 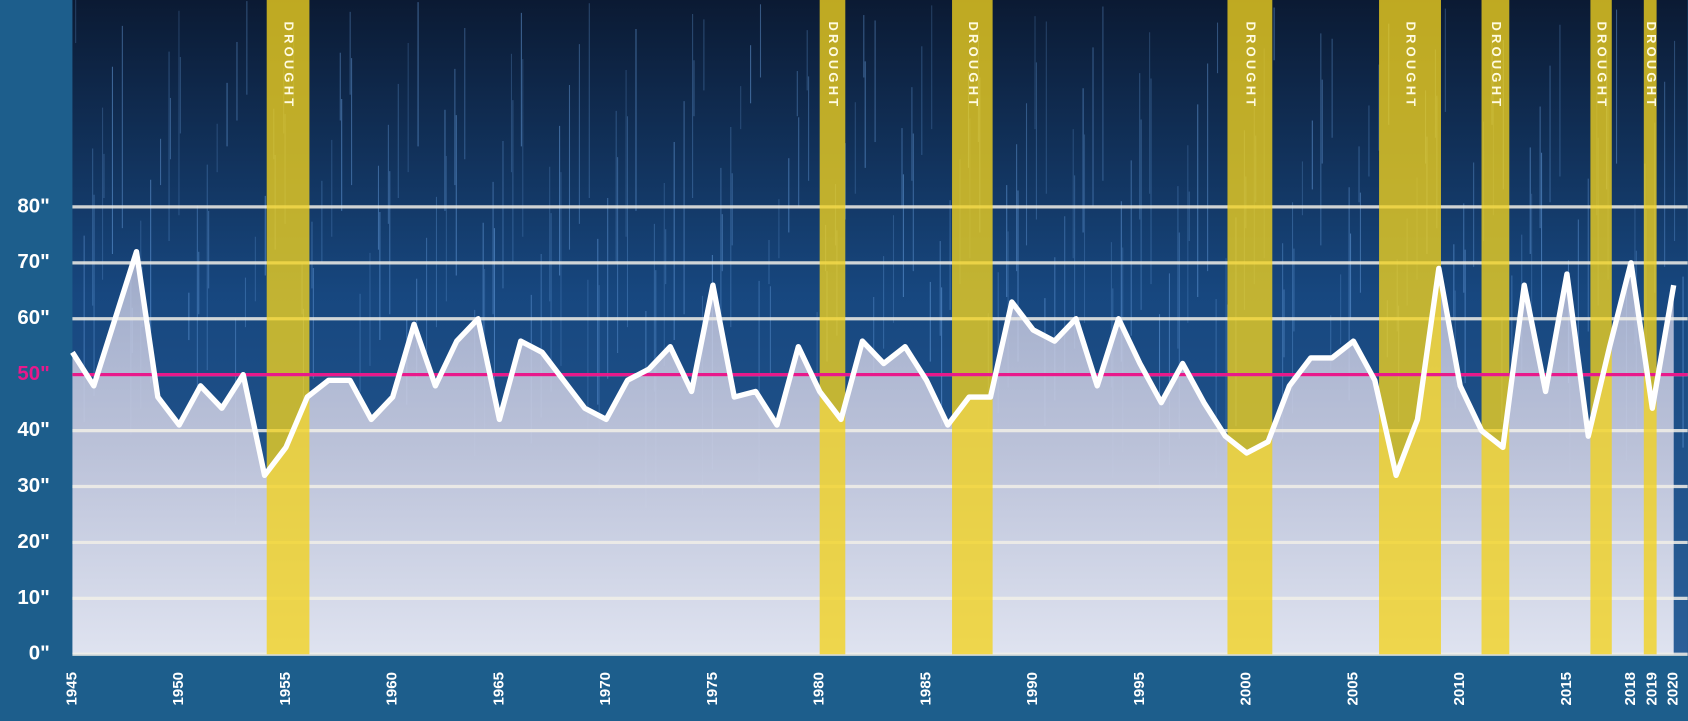 I want to click on y-tick-label: 30", so click(x=33, y=485).